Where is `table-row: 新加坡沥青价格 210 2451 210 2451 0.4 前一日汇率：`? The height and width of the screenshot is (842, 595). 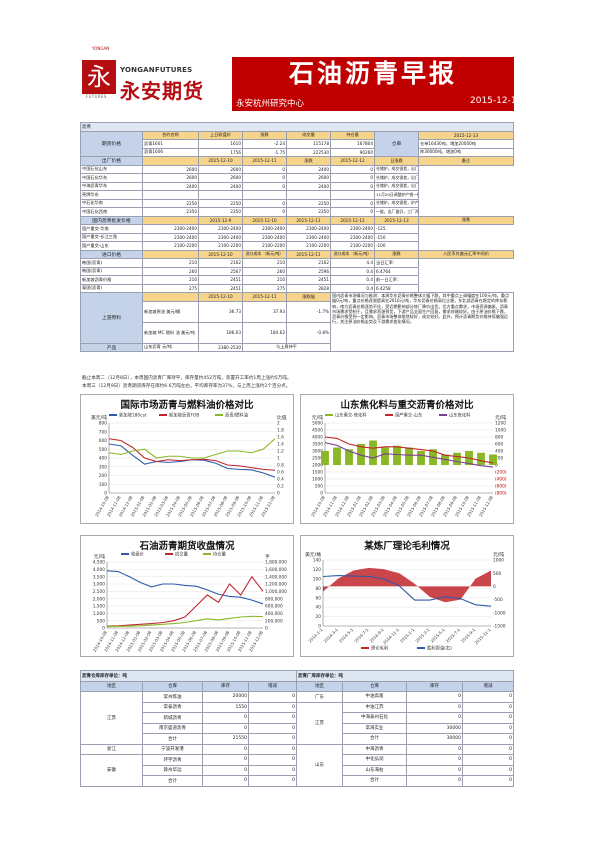 table-row: 新加坡沥青价格 210 2451 210 2451 0.4 前一日汇率： is located at coordinates (297, 280).